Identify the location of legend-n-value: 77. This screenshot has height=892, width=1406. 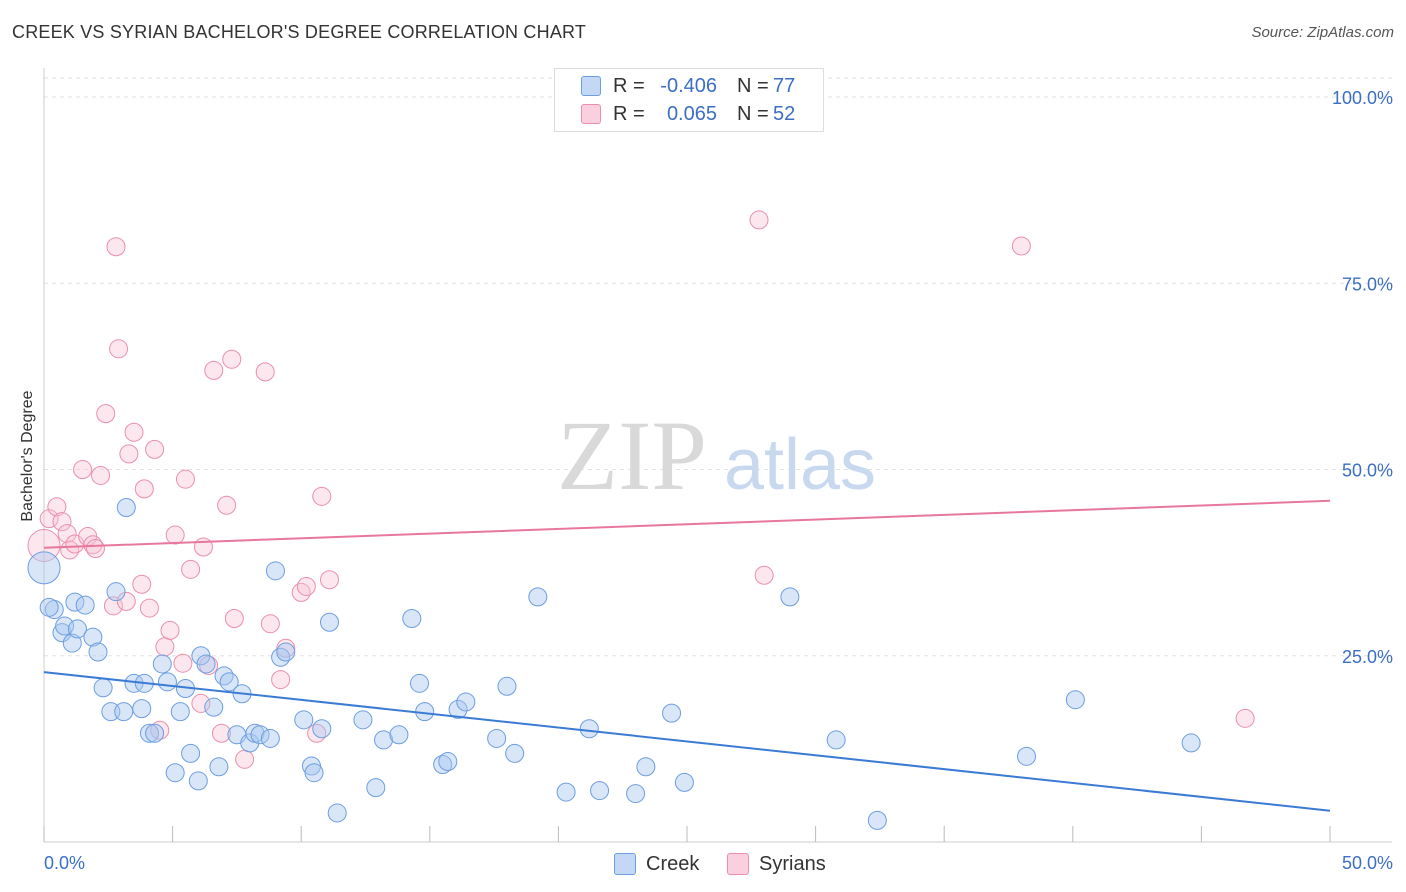
(784, 85).